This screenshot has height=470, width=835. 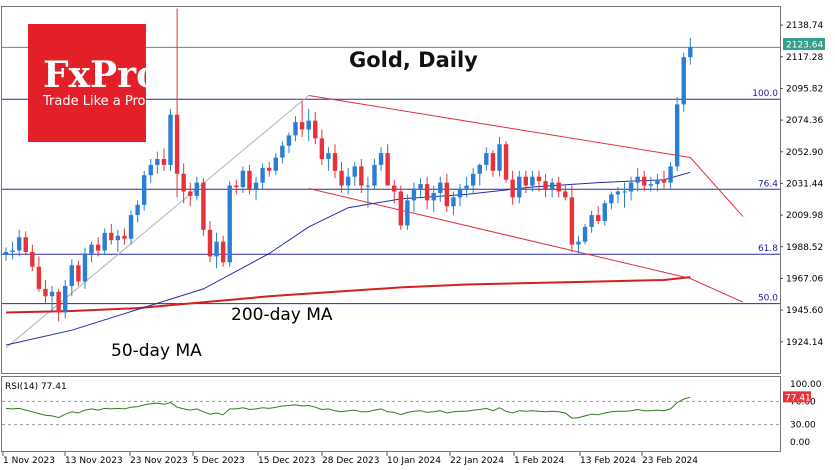 I want to click on rsi-tick-label: 100.00, so click(x=806, y=385).